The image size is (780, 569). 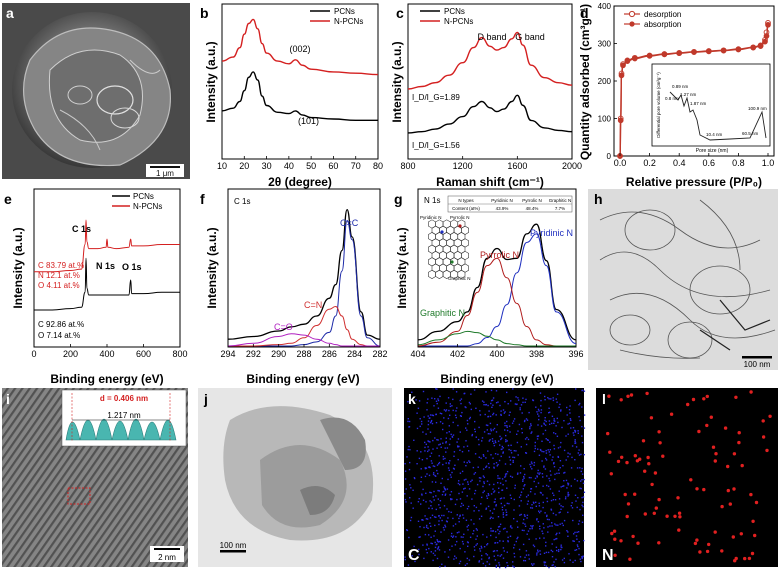 What do you see at coordinates (466, 208) in the screenshot?
I see `table-cell-0: Content (at%)` at bounding box center [466, 208].